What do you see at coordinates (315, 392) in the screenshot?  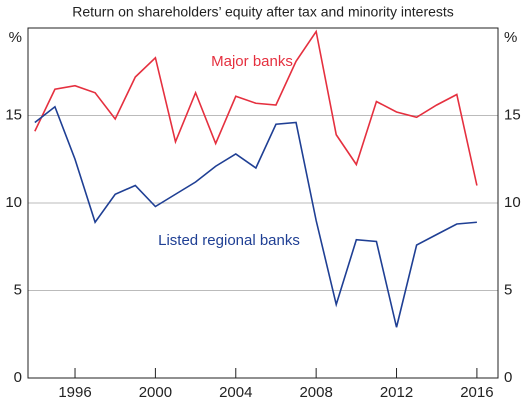 I see `x-tick-label: 2008` at bounding box center [315, 392].